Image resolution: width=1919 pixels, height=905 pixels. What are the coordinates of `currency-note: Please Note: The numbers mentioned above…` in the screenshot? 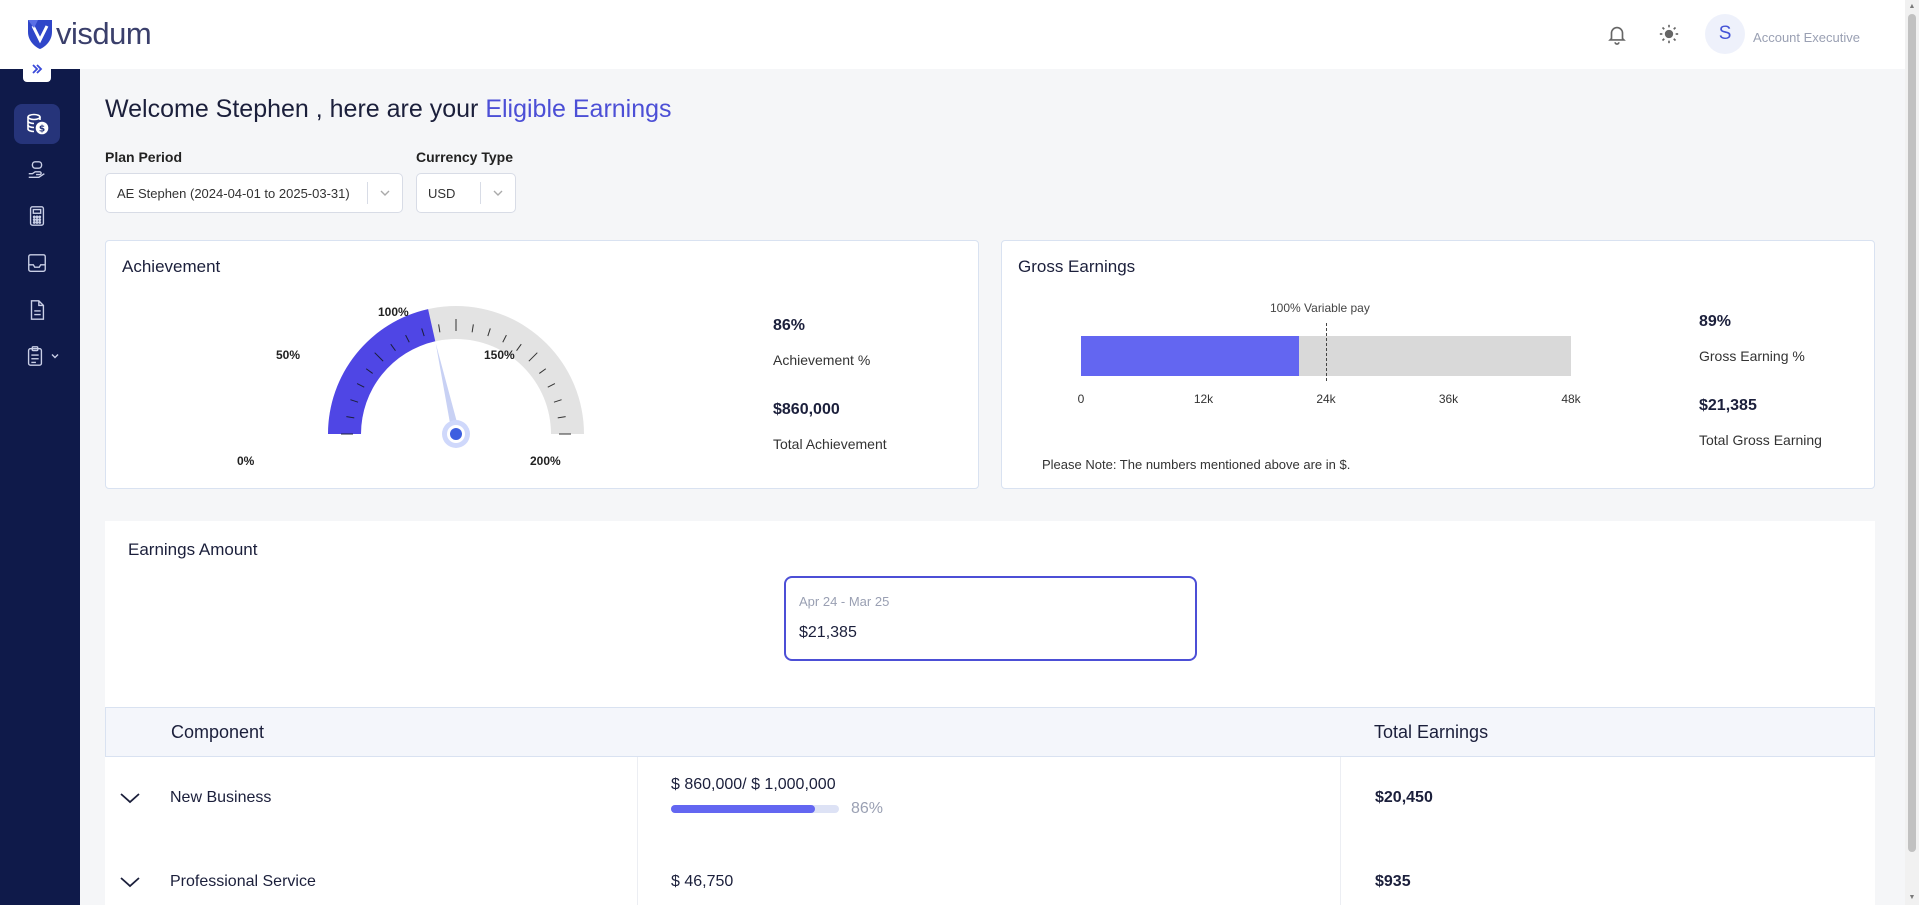 It's located at (1196, 464).